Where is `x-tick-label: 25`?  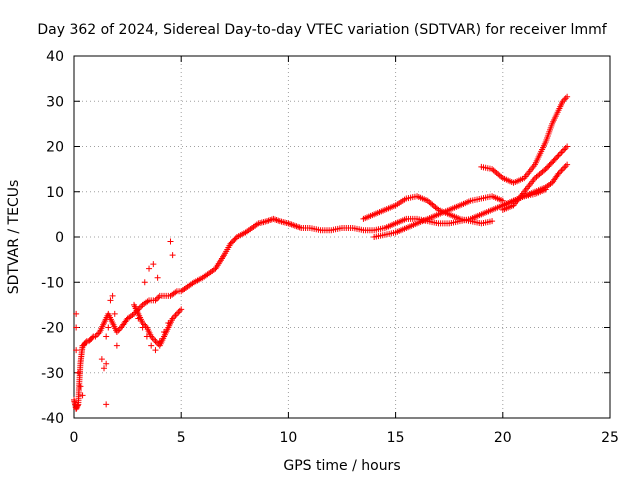 x-tick-label: 25 is located at coordinates (610, 438).